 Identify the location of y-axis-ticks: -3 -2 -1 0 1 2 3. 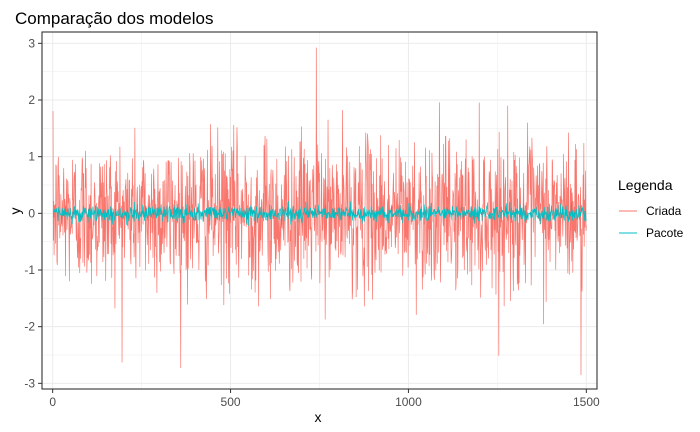
(33, 213).